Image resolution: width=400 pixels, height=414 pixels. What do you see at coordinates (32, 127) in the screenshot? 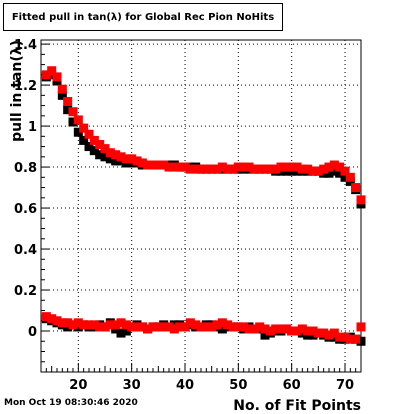
I see `y-tick-label: 1` at bounding box center [32, 127].